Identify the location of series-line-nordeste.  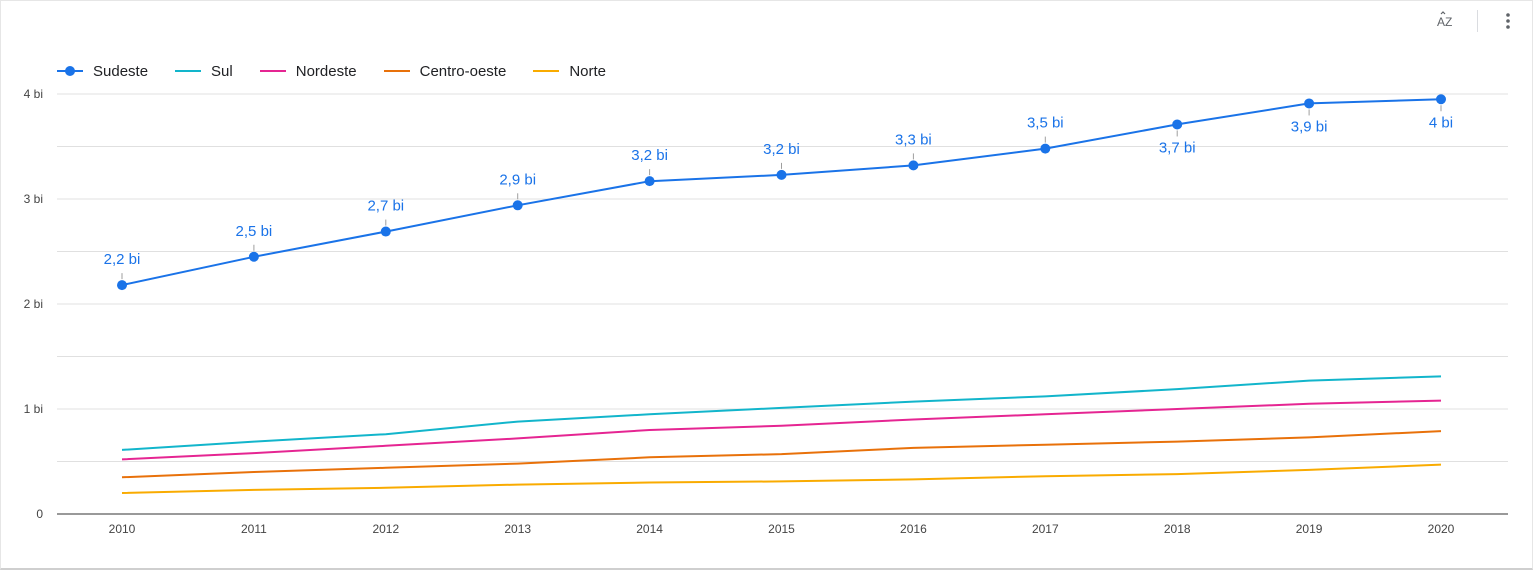
(781, 430).